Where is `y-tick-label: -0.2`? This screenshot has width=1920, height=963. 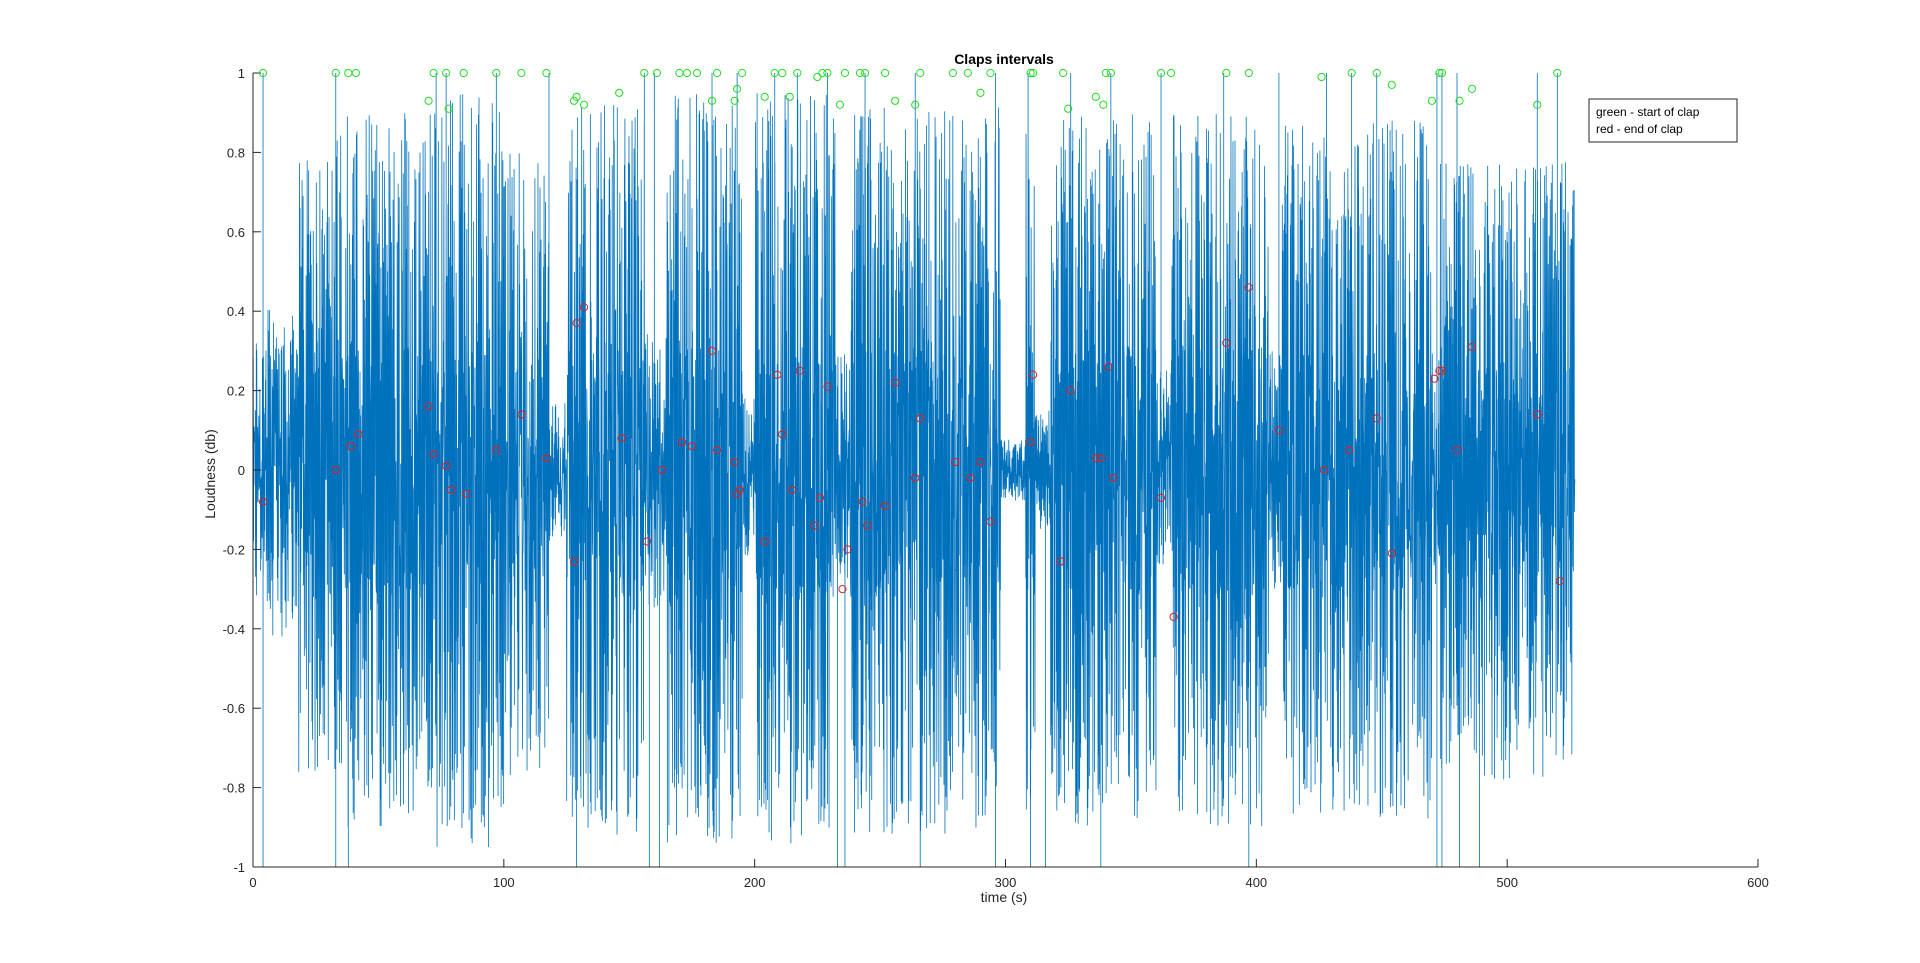
y-tick-label: -0.2 is located at coordinates (234, 549).